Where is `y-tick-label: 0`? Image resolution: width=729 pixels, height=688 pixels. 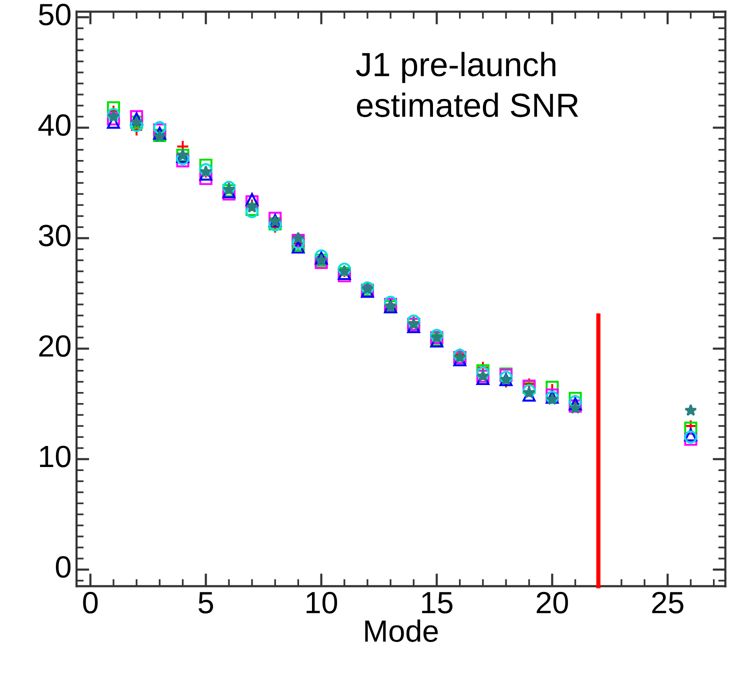 y-tick-label: 0 is located at coordinates (63, 567).